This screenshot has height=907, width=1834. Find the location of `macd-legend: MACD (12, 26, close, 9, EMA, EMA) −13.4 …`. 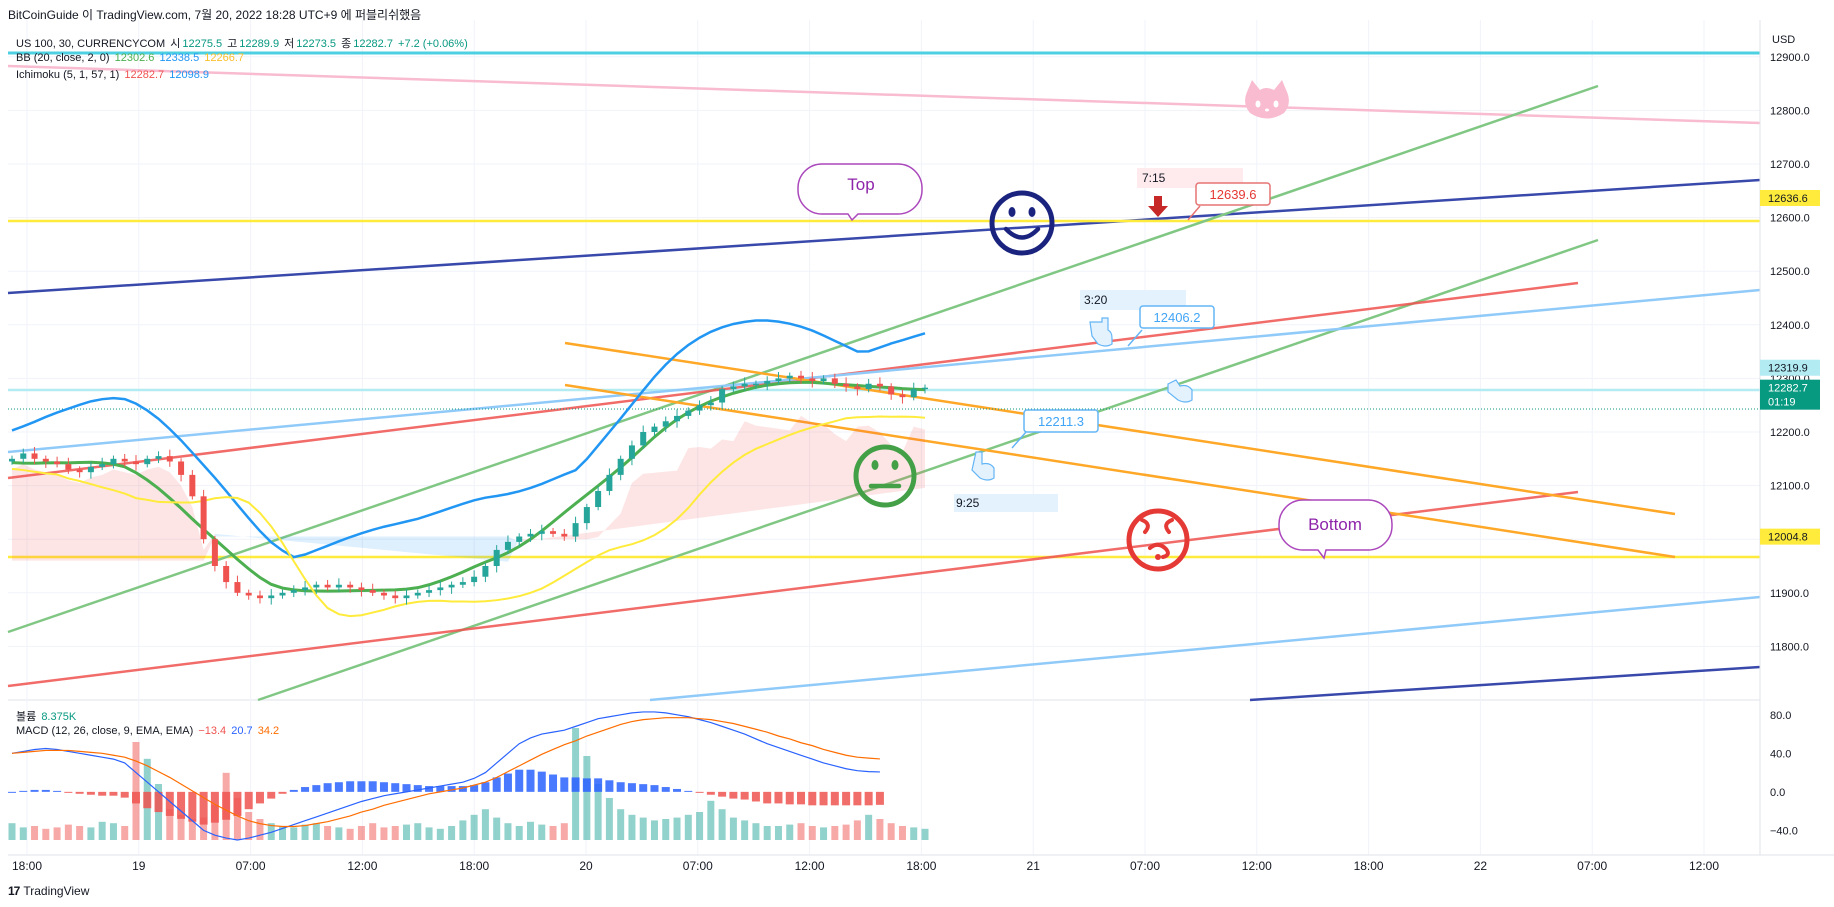

macd-legend: MACD (12, 26, close, 9, EMA, EMA) −13.4 … is located at coordinates (148, 731).